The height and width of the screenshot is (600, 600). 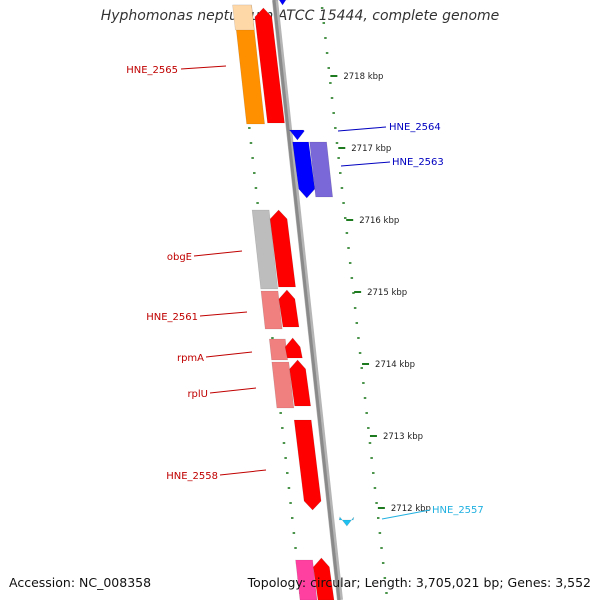 What do you see at coordinates (387, 293) in the screenshot?
I see `kbp-label: 2715 kbp` at bounding box center [387, 293].